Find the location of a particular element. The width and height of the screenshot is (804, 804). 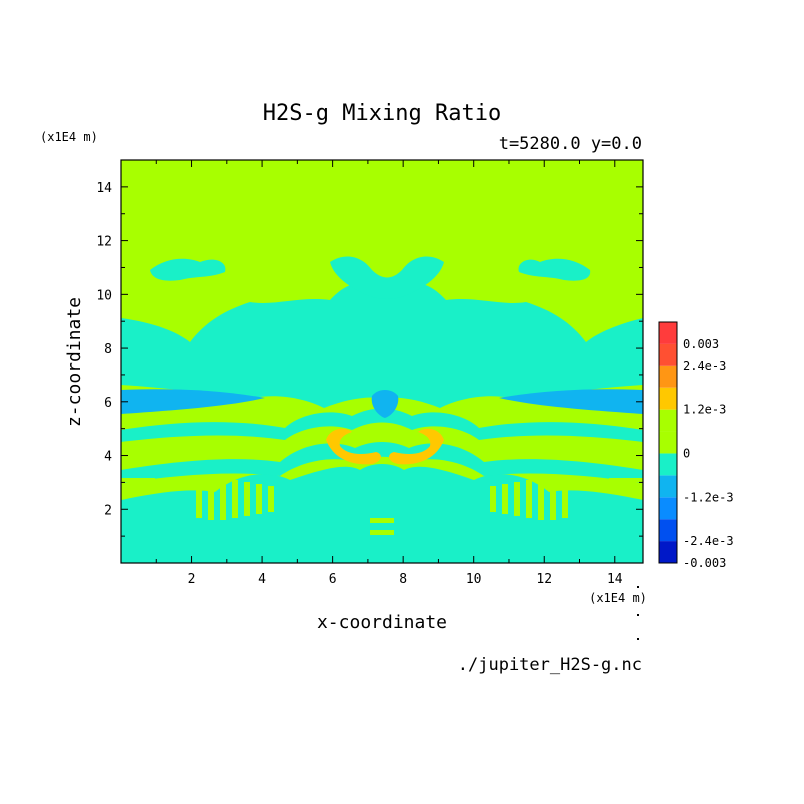

colorbar-tick-label: 0.003 is located at coordinates (701, 344).